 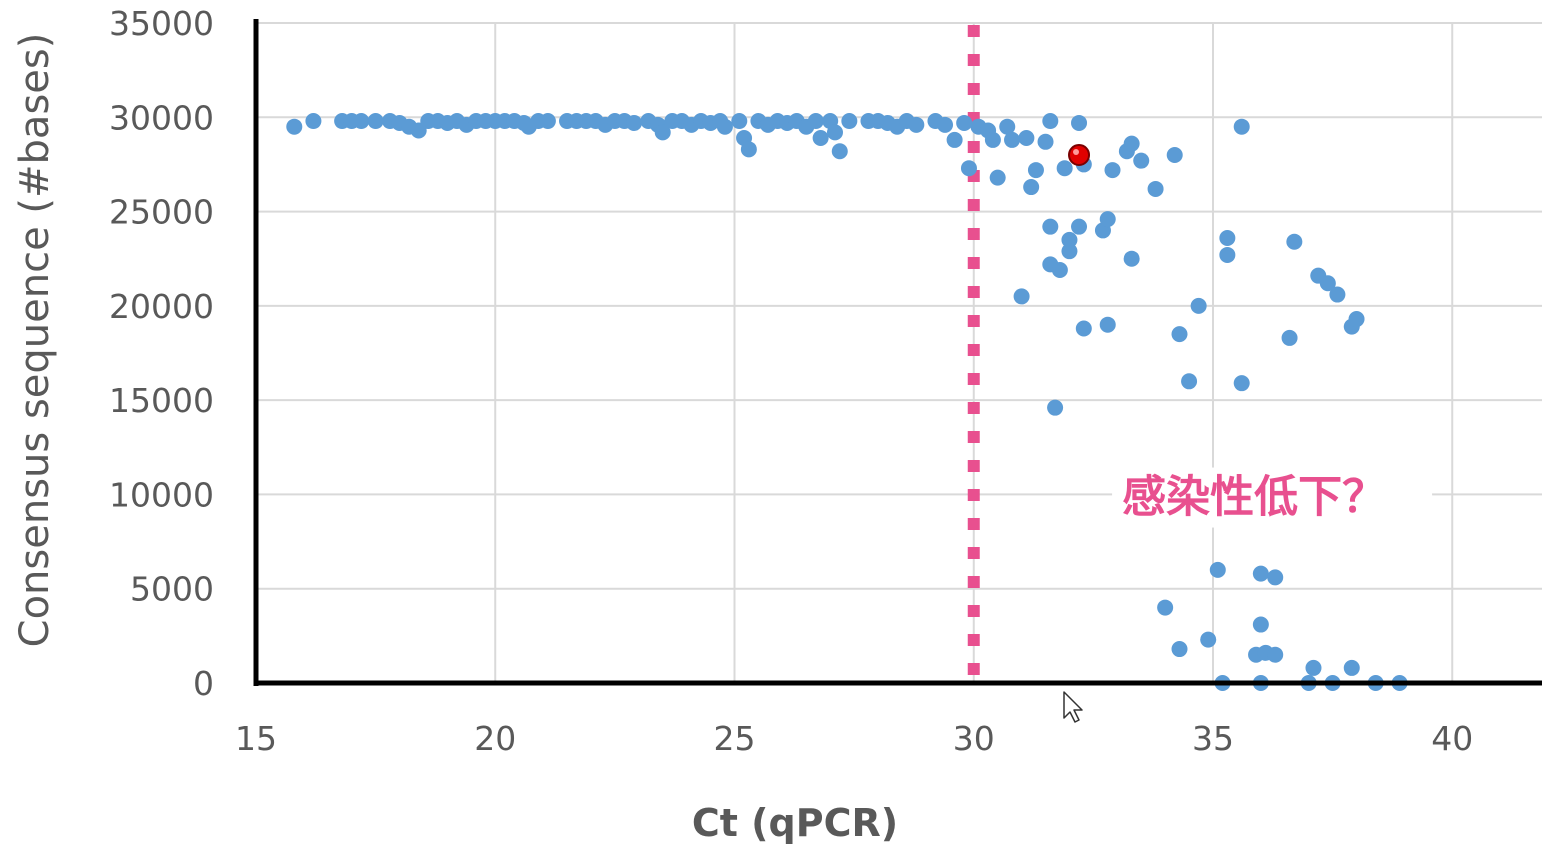 What do you see at coordinates (1452, 738) in the screenshot?
I see `x-tick-label: 40` at bounding box center [1452, 738].